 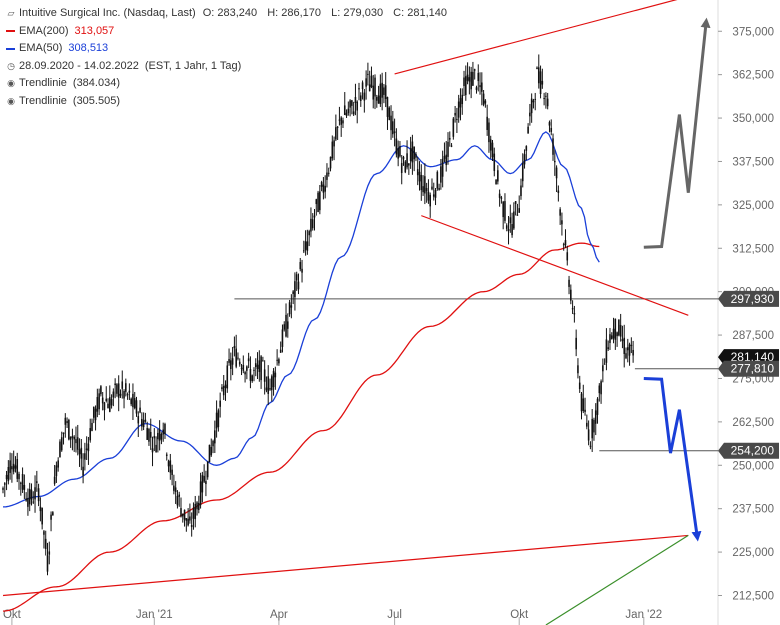 I want to click on legend-trendline-1: ◉ Trendlinie (384.034), so click(x=226, y=84).